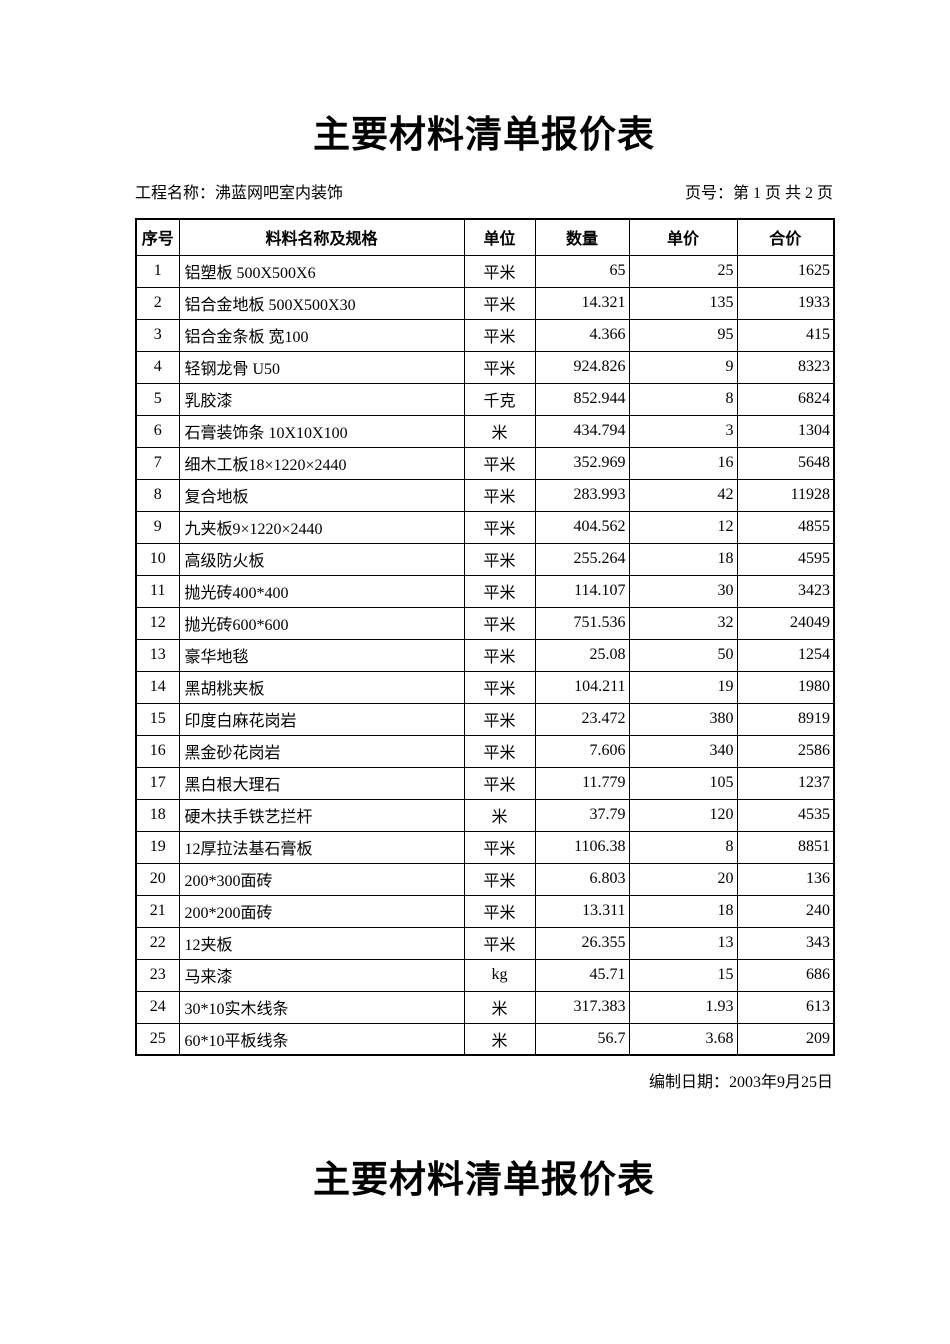  What do you see at coordinates (785, 559) in the screenshot?
I see `total-price-cell: 4595` at bounding box center [785, 559].